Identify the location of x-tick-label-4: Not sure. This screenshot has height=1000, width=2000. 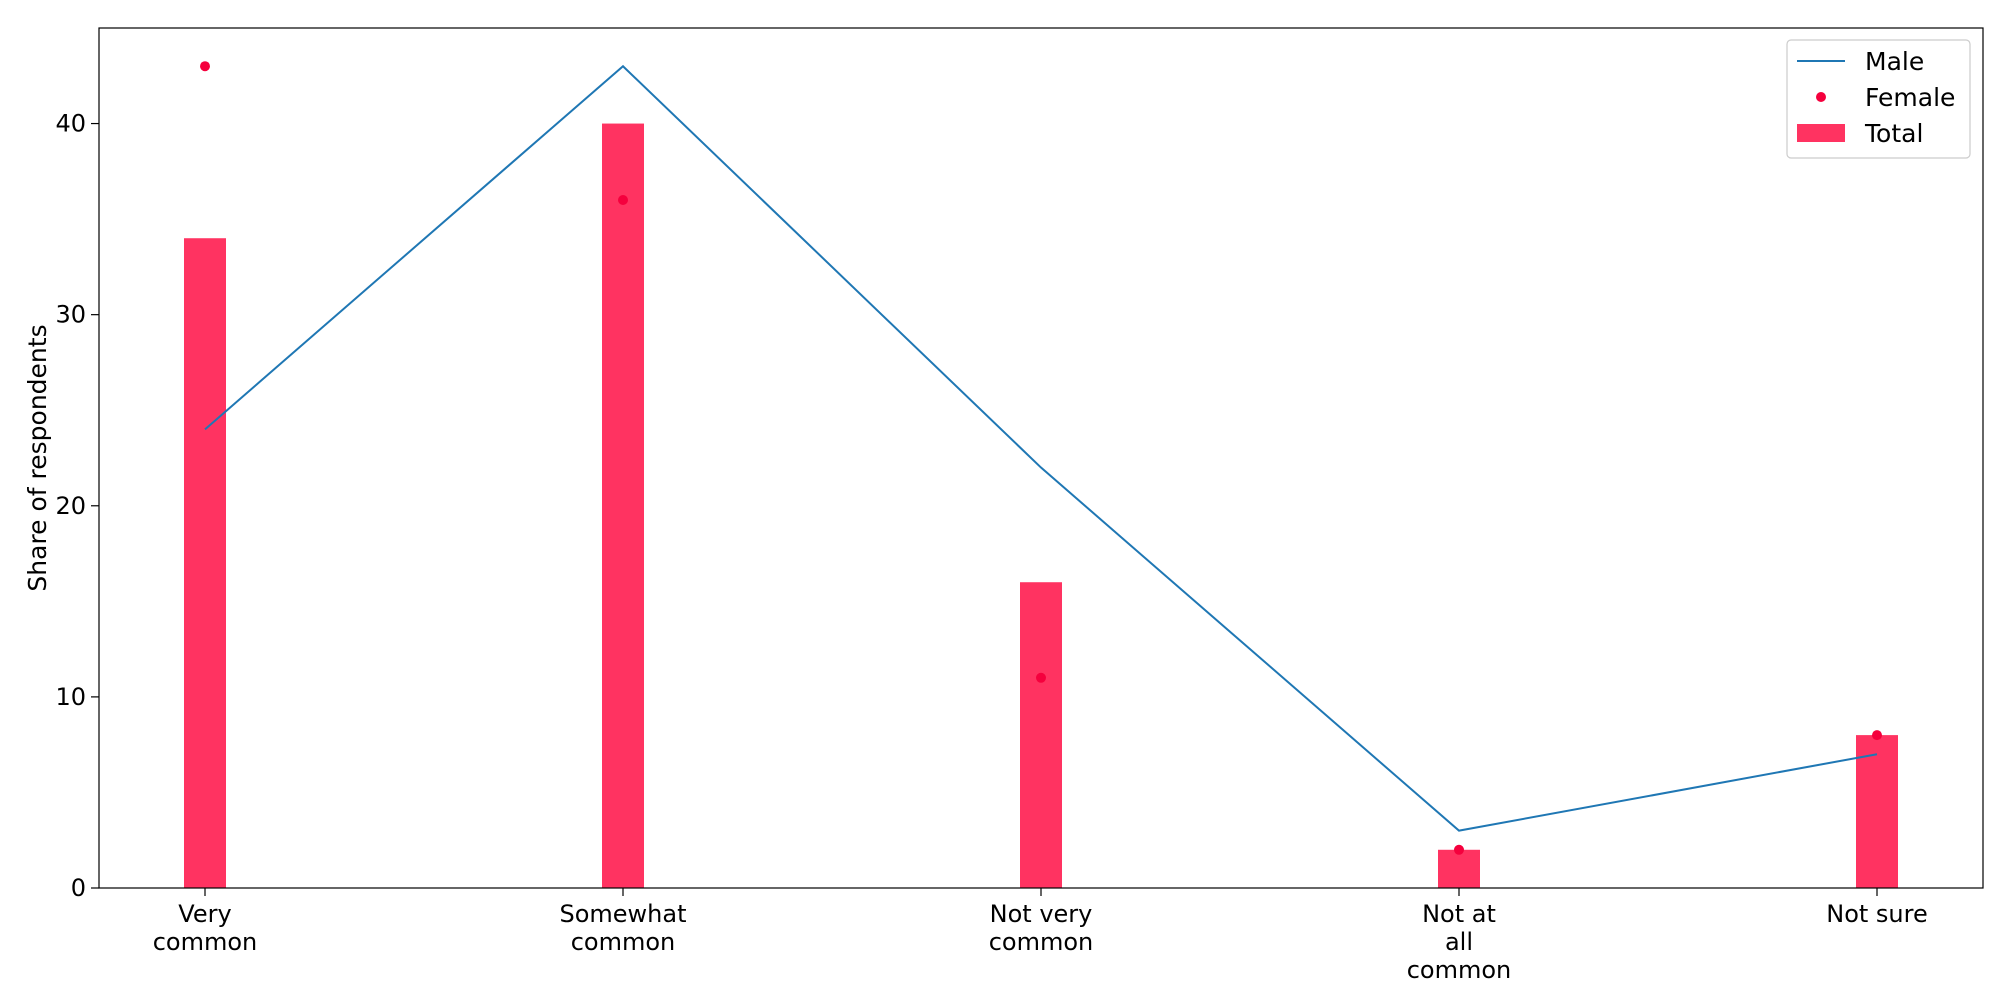
(1877, 914).